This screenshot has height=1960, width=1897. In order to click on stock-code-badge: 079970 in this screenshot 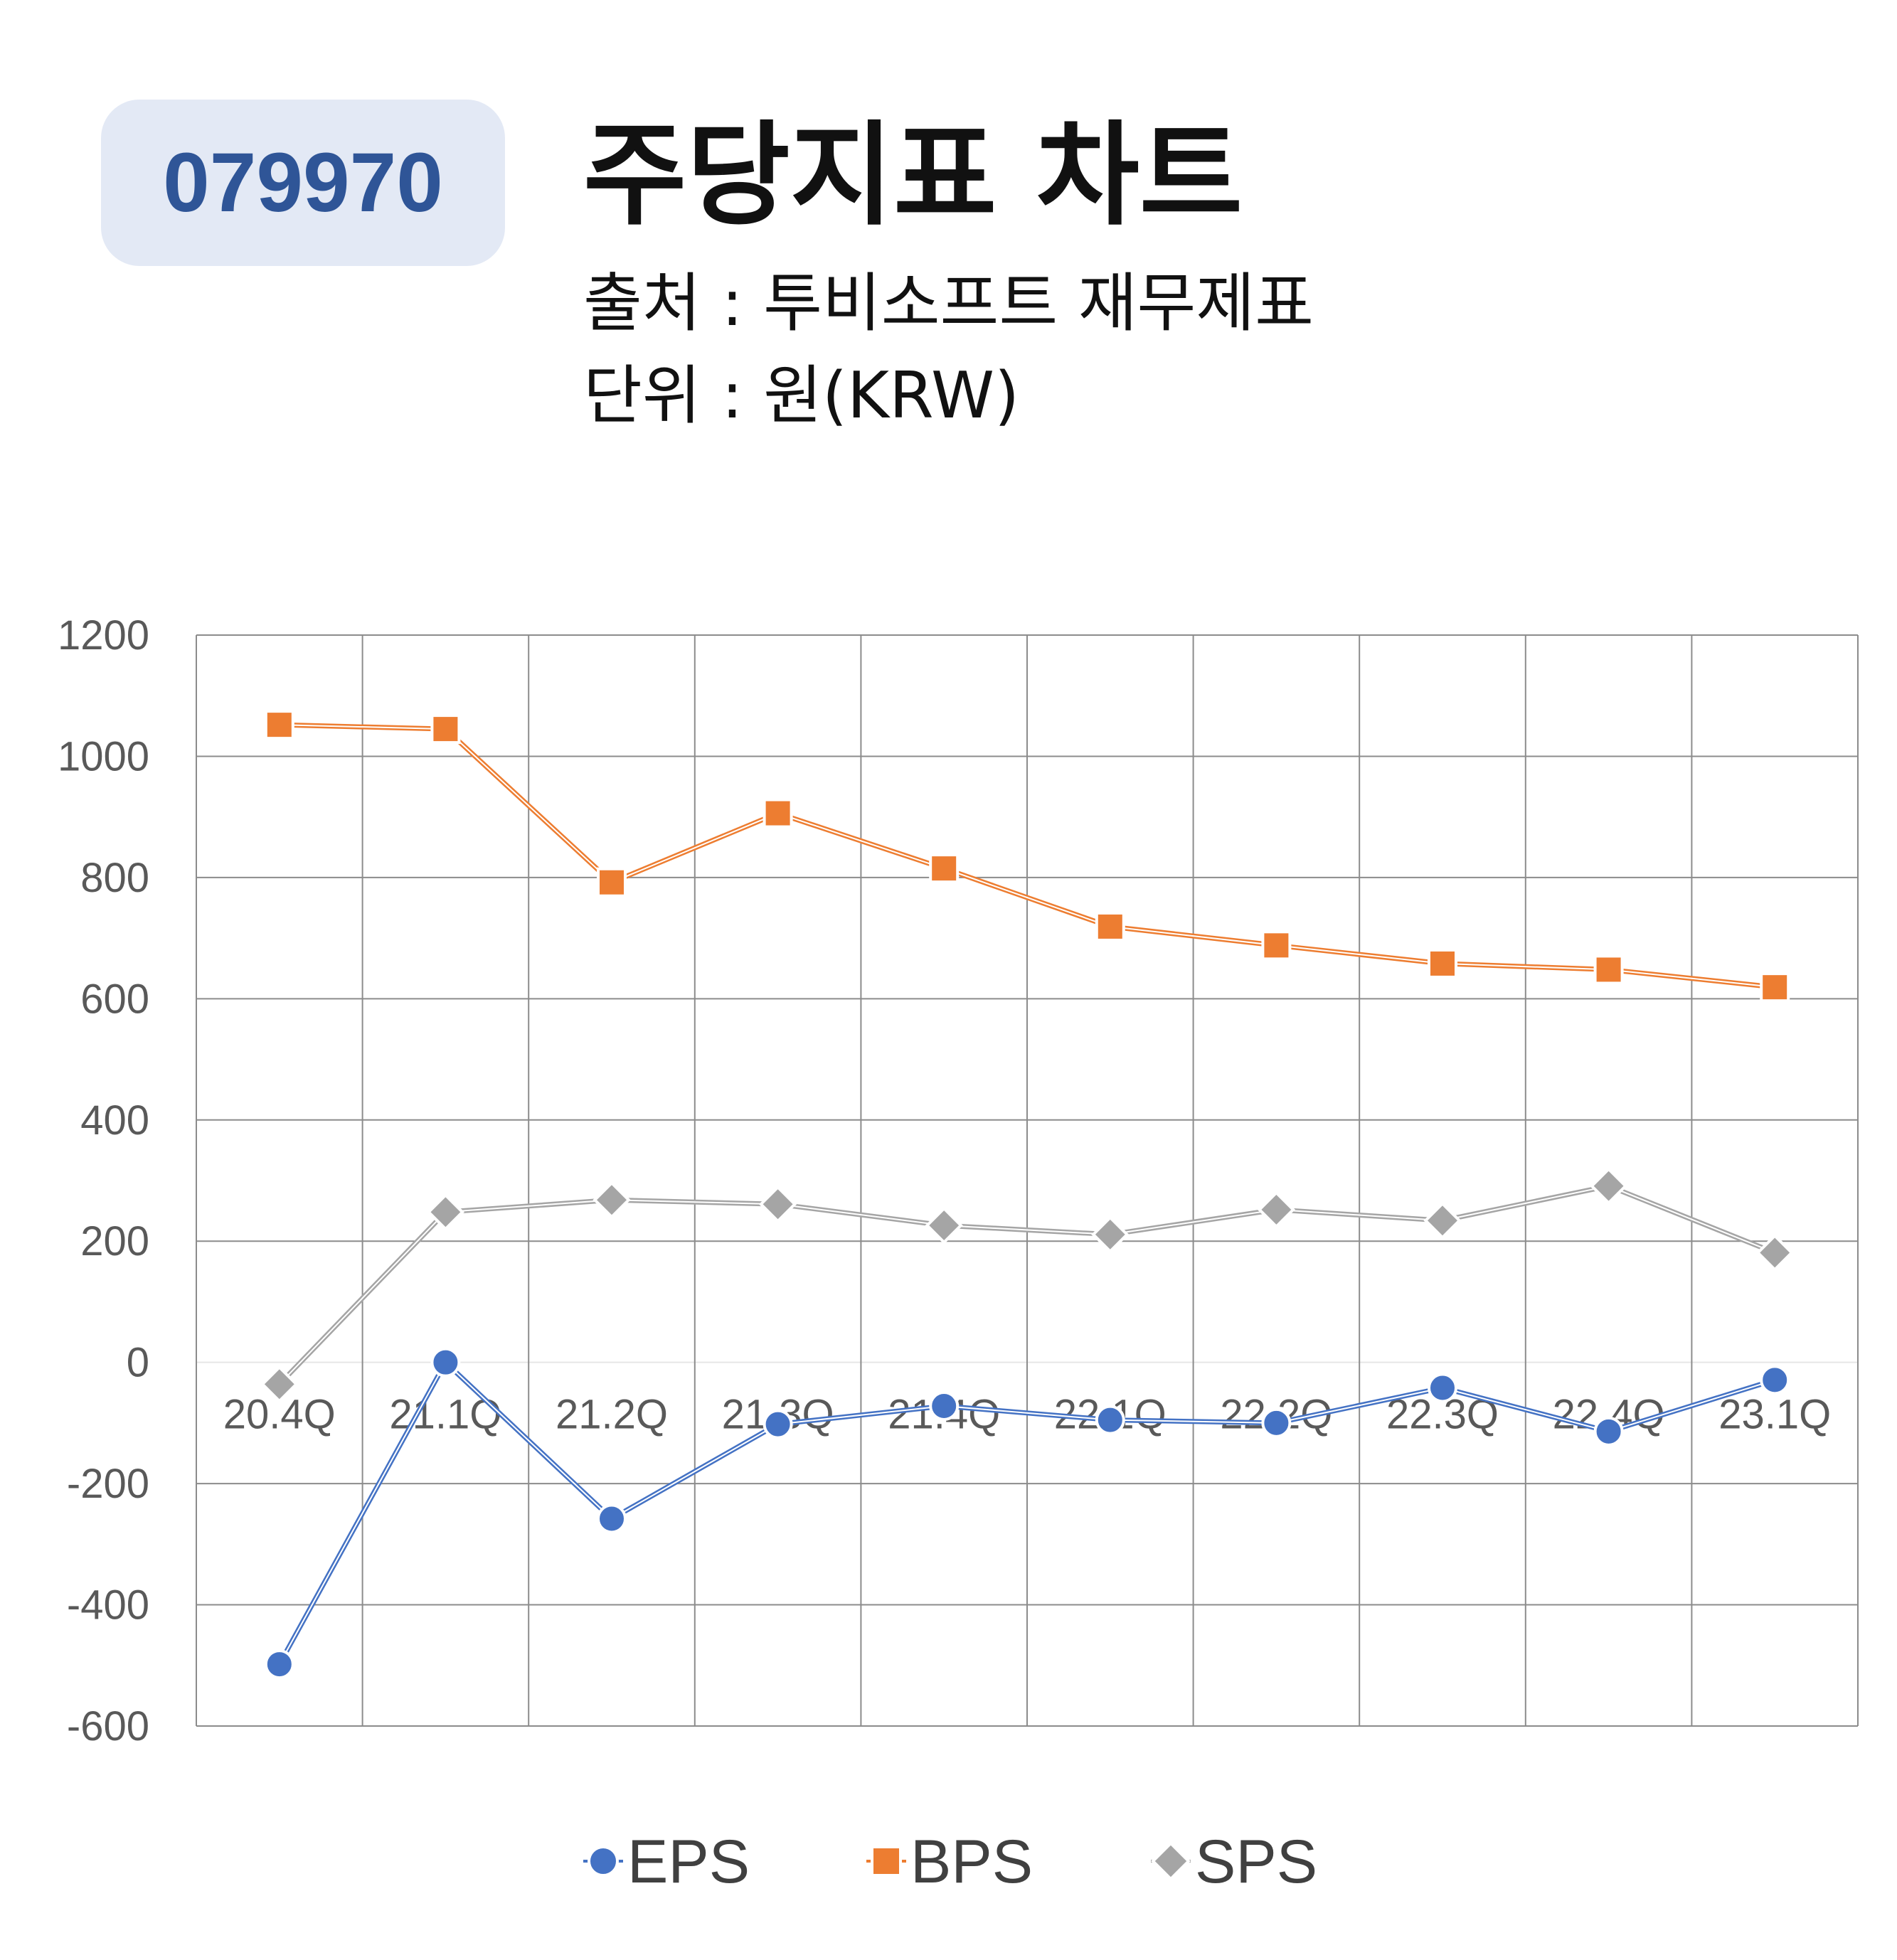, I will do `click(303, 183)`.